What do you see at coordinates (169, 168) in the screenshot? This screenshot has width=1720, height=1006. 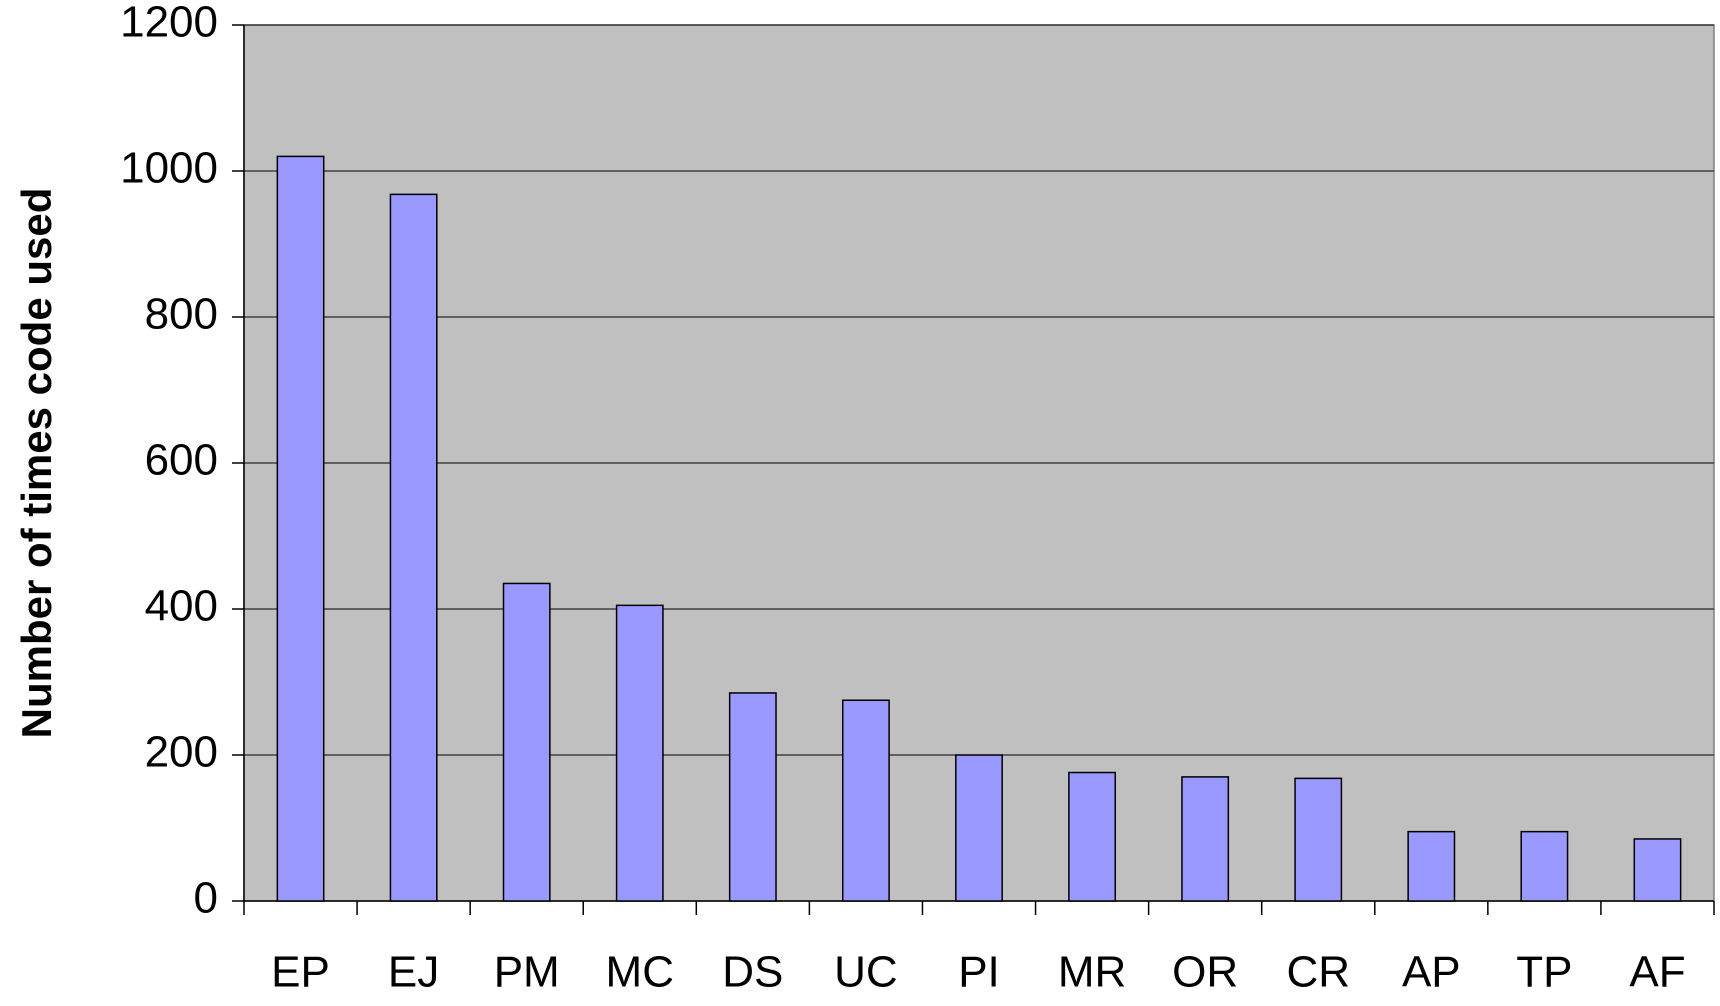 I see `y-tick-label: 1000` at bounding box center [169, 168].